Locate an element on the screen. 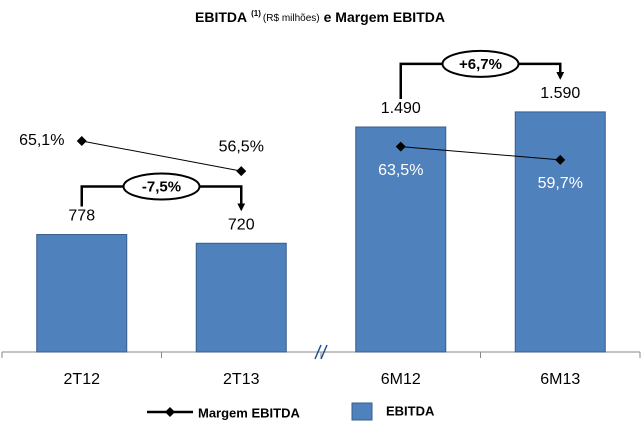  annotation-label: +6,7% is located at coordinates (480, 64).